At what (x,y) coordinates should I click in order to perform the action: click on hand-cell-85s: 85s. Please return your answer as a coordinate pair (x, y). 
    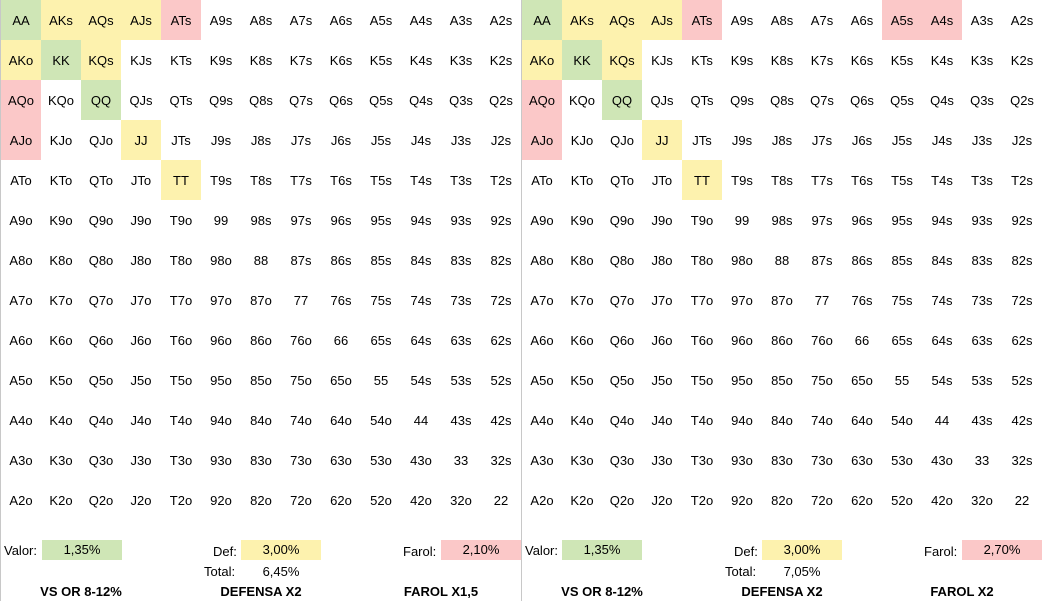
    Looking at the image, I should click on (381, 260).